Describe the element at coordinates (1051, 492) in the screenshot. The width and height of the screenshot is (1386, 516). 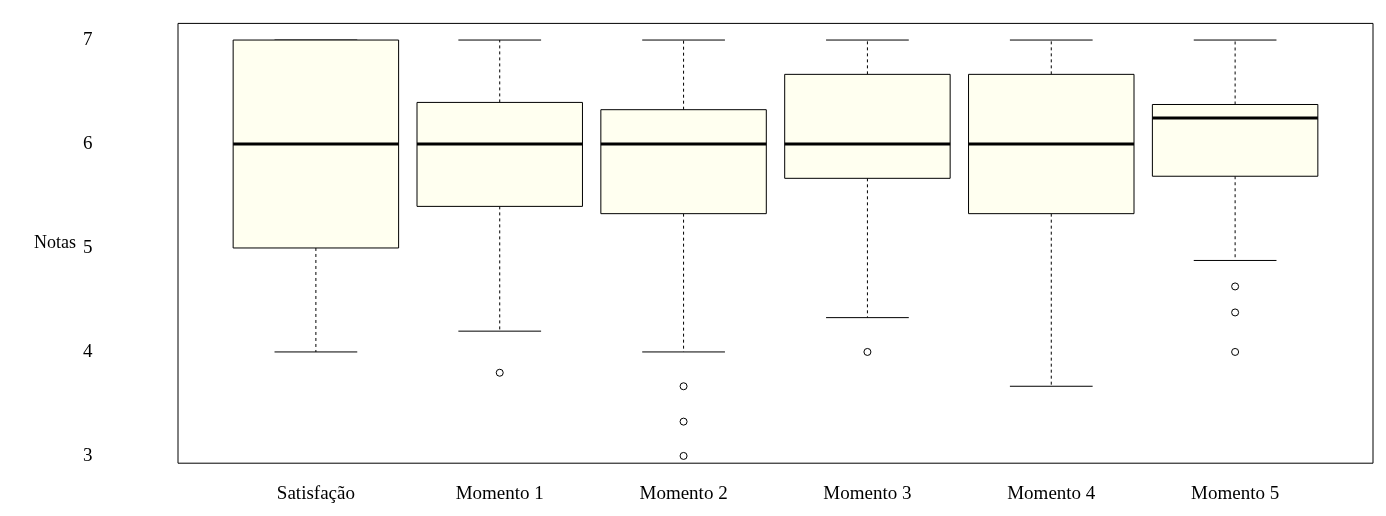
I see `x-tick-label: Momento 4` at that location.